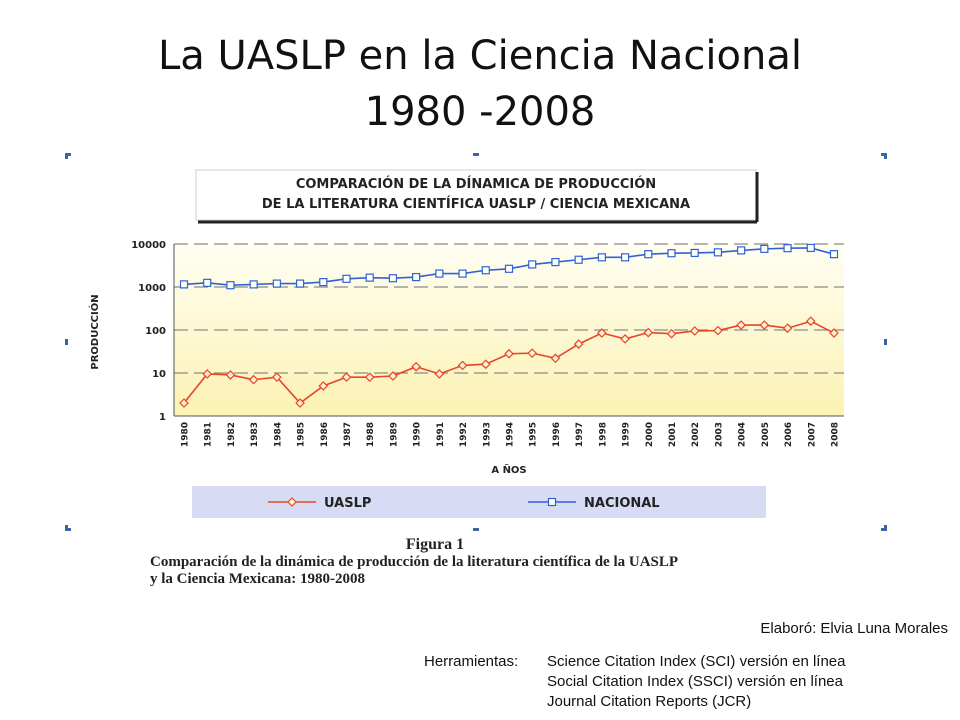 Image resolution: width=960 pixels, height=720 pixels. What do you see at coordinates (209, 434) in the screenshot?
I see `x-tick-label: 1981` at bounding box center [209, 434].